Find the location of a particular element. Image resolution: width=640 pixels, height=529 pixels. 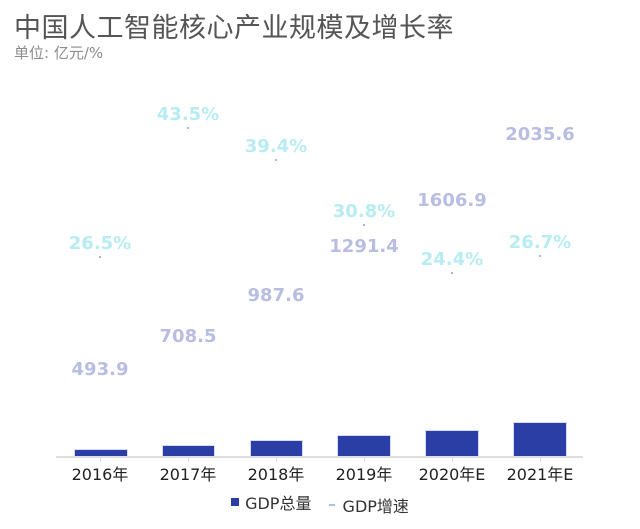

bar-2018 is located at coordinates (276, 448).